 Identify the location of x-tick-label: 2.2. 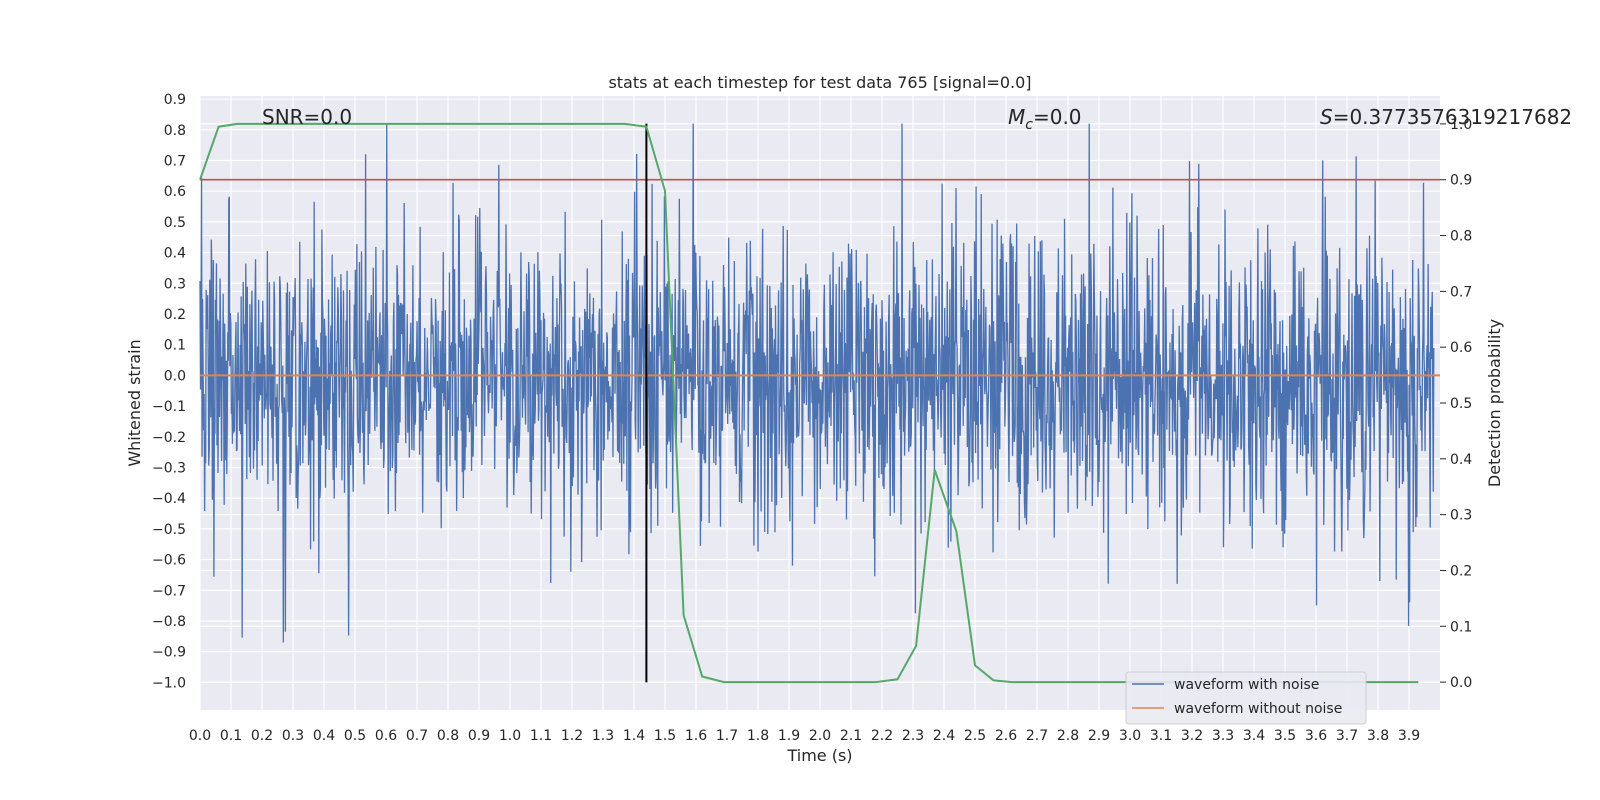
(882, 736).